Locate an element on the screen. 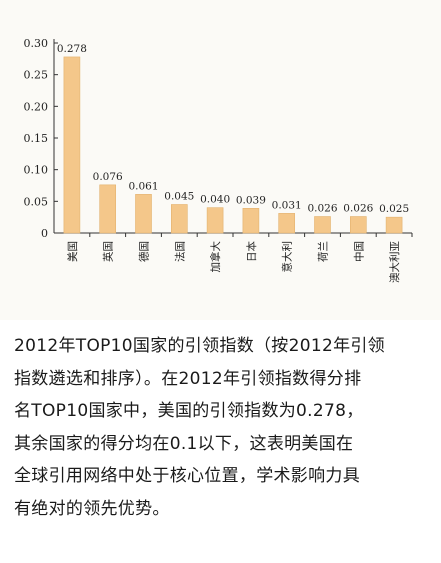 Image resolution: width=441 pixels, height=563 pixels. x-category-label: 澳大利亚 is located at coordinates (394, 262).